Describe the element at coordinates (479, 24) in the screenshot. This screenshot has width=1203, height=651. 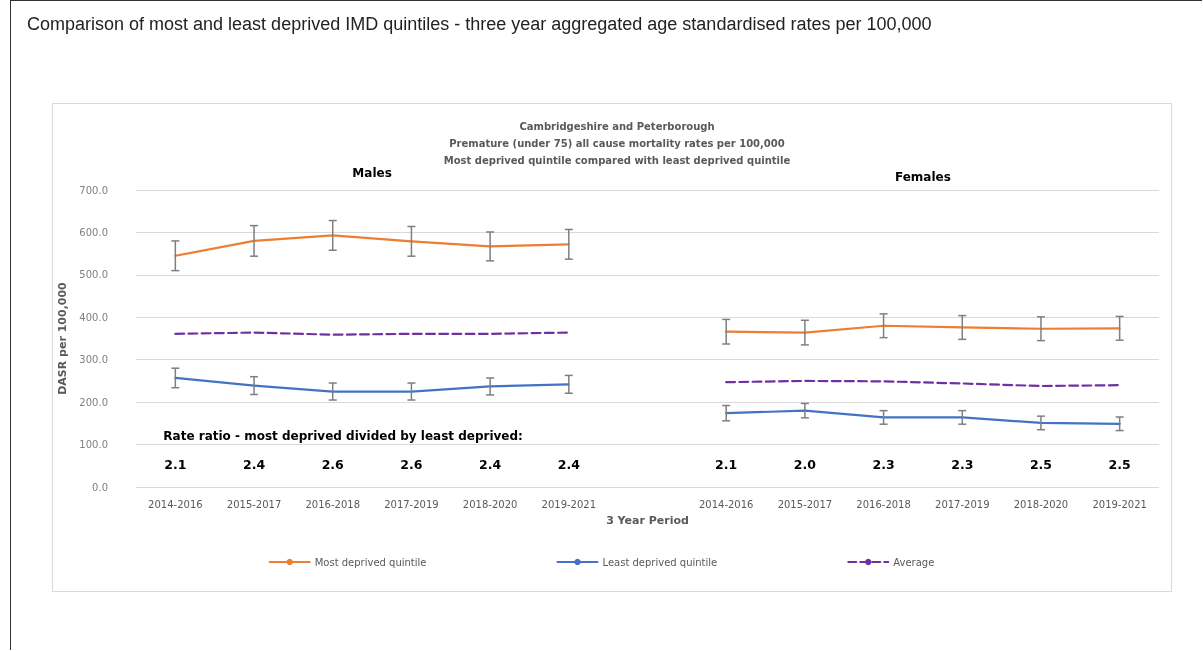
I see `chart-title: Comparison of most and least deprived IMD quintiles - three year aggregated age standardised rates per 100,000` at that location.